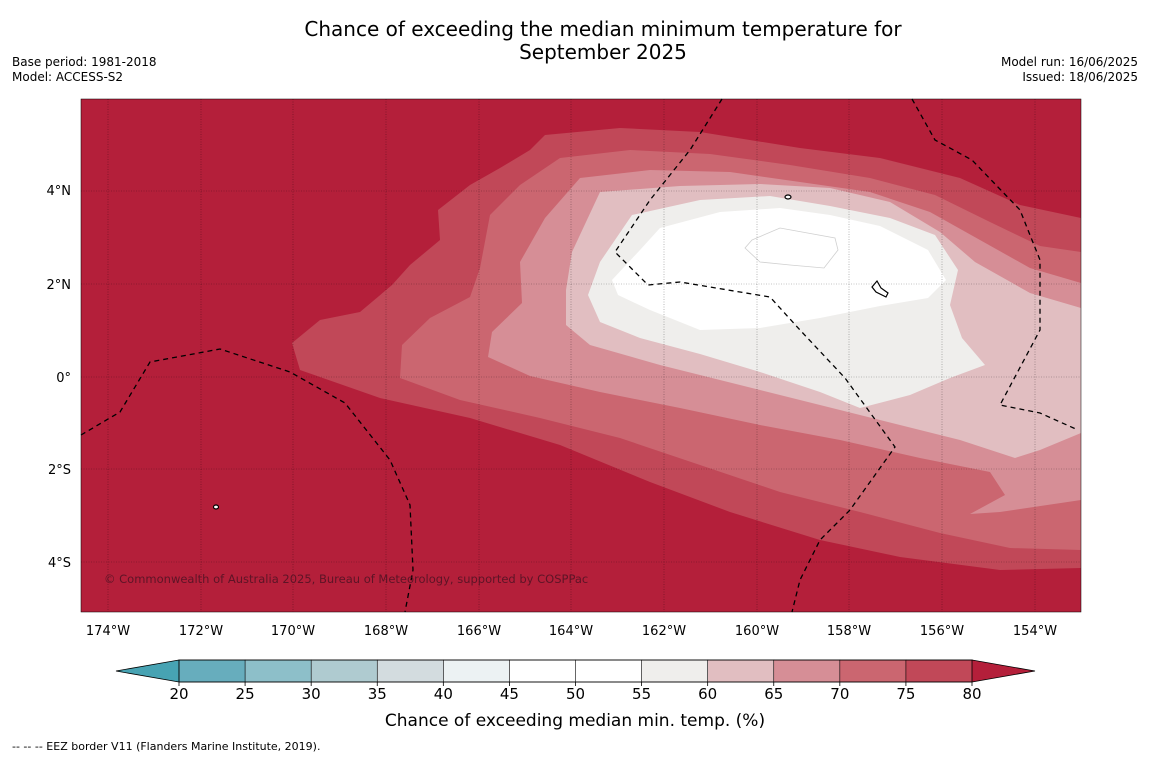 Image resolution: width=1150 pixels, height=758 pixels. What do you see at coordinates (788, 197) in the screenshot?
I see `fanning-island` at bounding box center [788, 197].